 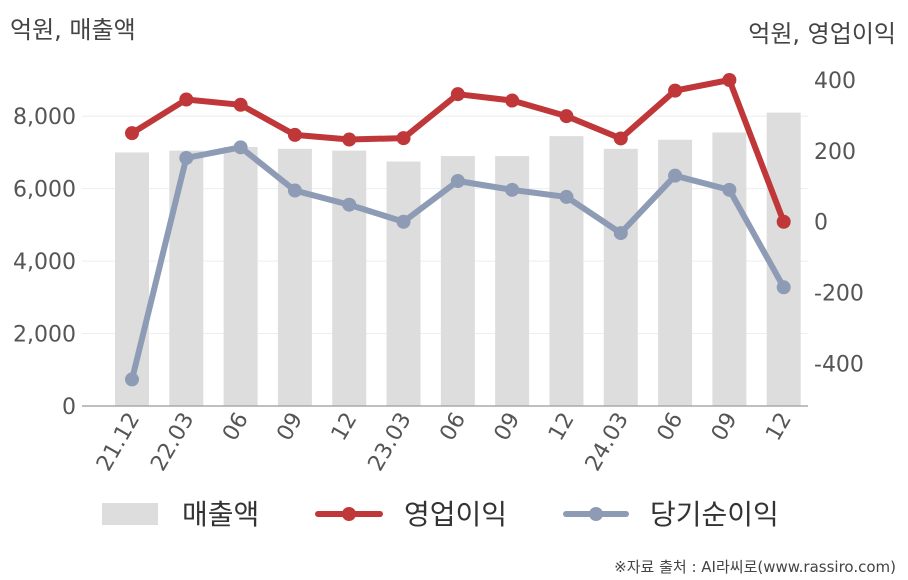 What do you see at coordinates (220, 514) in the screenshot?
I see `legend-label-sales: 매출액` at bounding box center [220, 514].